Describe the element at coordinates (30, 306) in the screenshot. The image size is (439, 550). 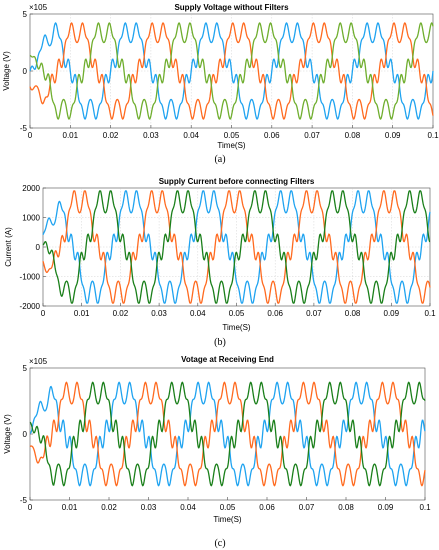
I see `y-tick-label: -2000` at that location.